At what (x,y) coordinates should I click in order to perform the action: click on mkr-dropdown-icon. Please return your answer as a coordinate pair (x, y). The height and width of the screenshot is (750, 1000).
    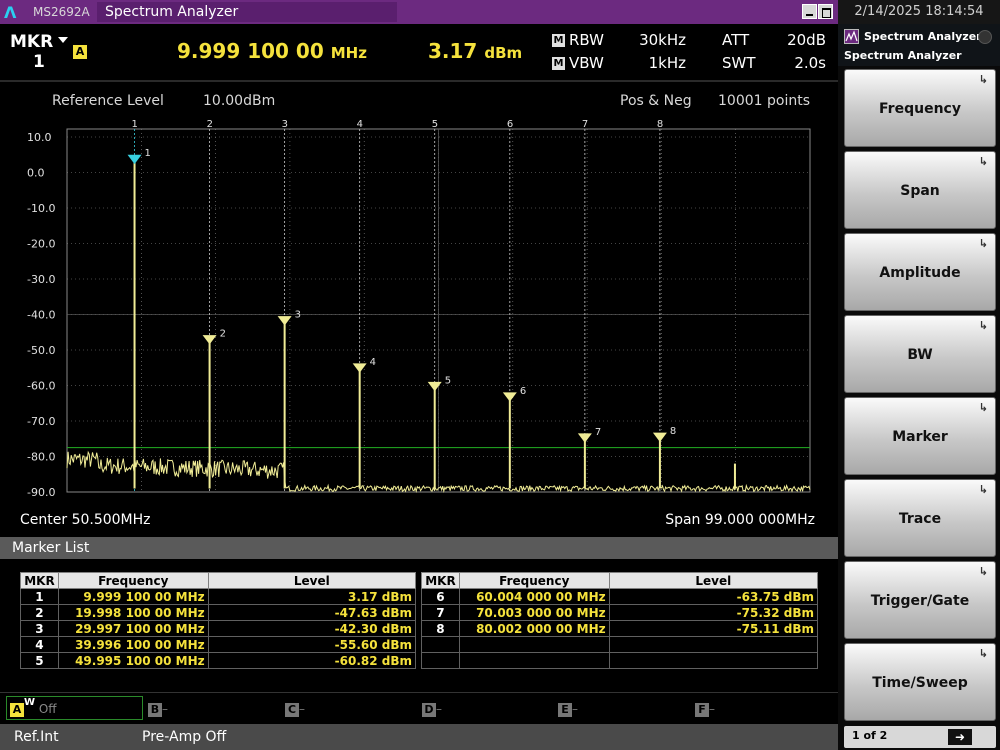
    Looking at the image, I should click on (63, 40).